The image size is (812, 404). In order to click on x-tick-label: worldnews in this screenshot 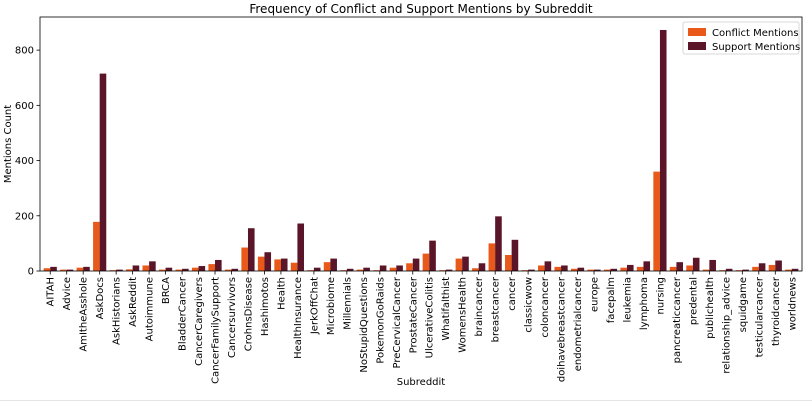, I will do `click(792, 303)`.